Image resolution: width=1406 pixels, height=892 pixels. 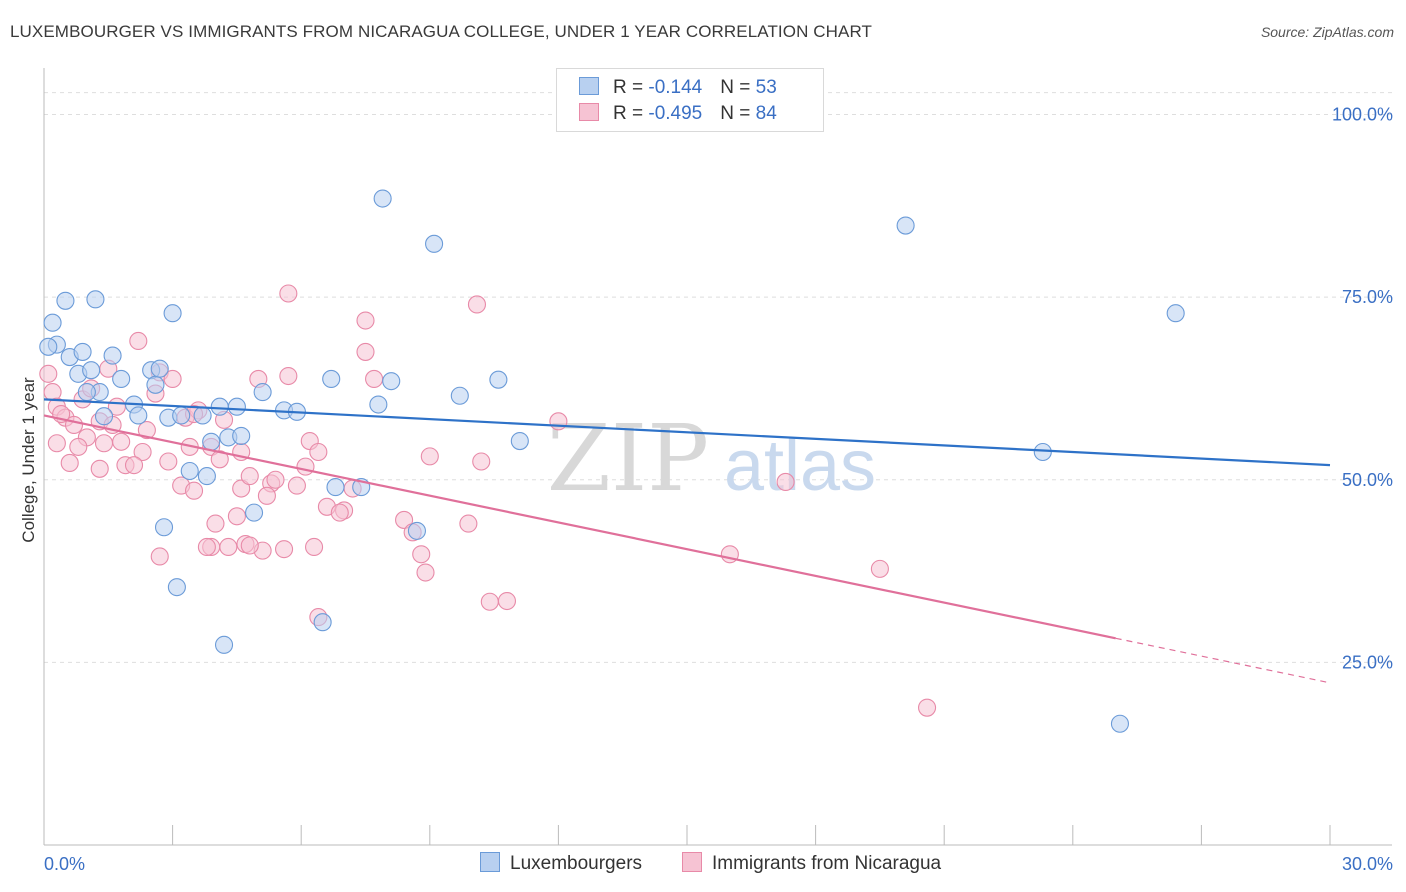 What do you see at coordinates (766, 87) in the screenshot?
I see `legend-n-value: 53` at bounding box center [766, 87].